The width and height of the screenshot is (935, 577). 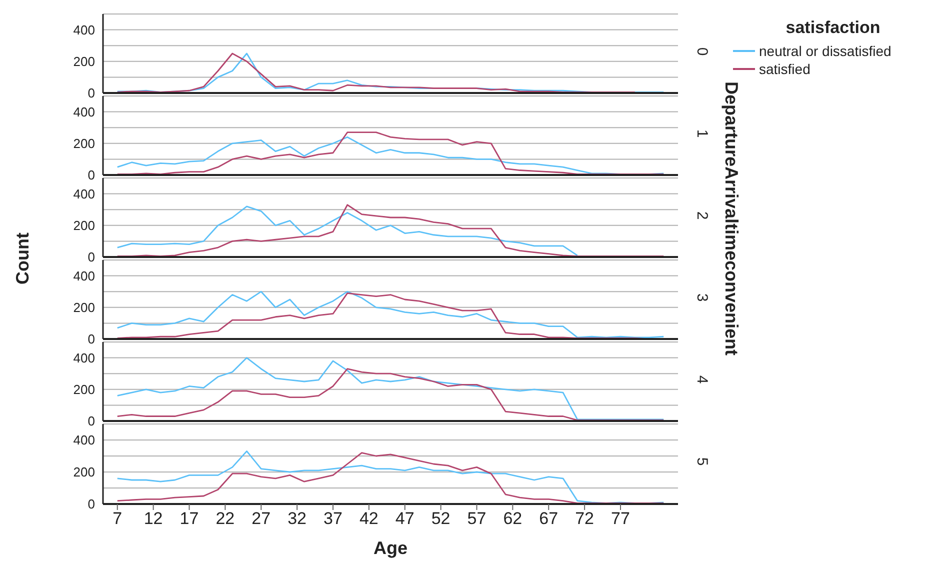 What do you see at coordinates (404, 518) in the screenshot?
I see `x-tick-label: 47` at bounding box center [404, 518].